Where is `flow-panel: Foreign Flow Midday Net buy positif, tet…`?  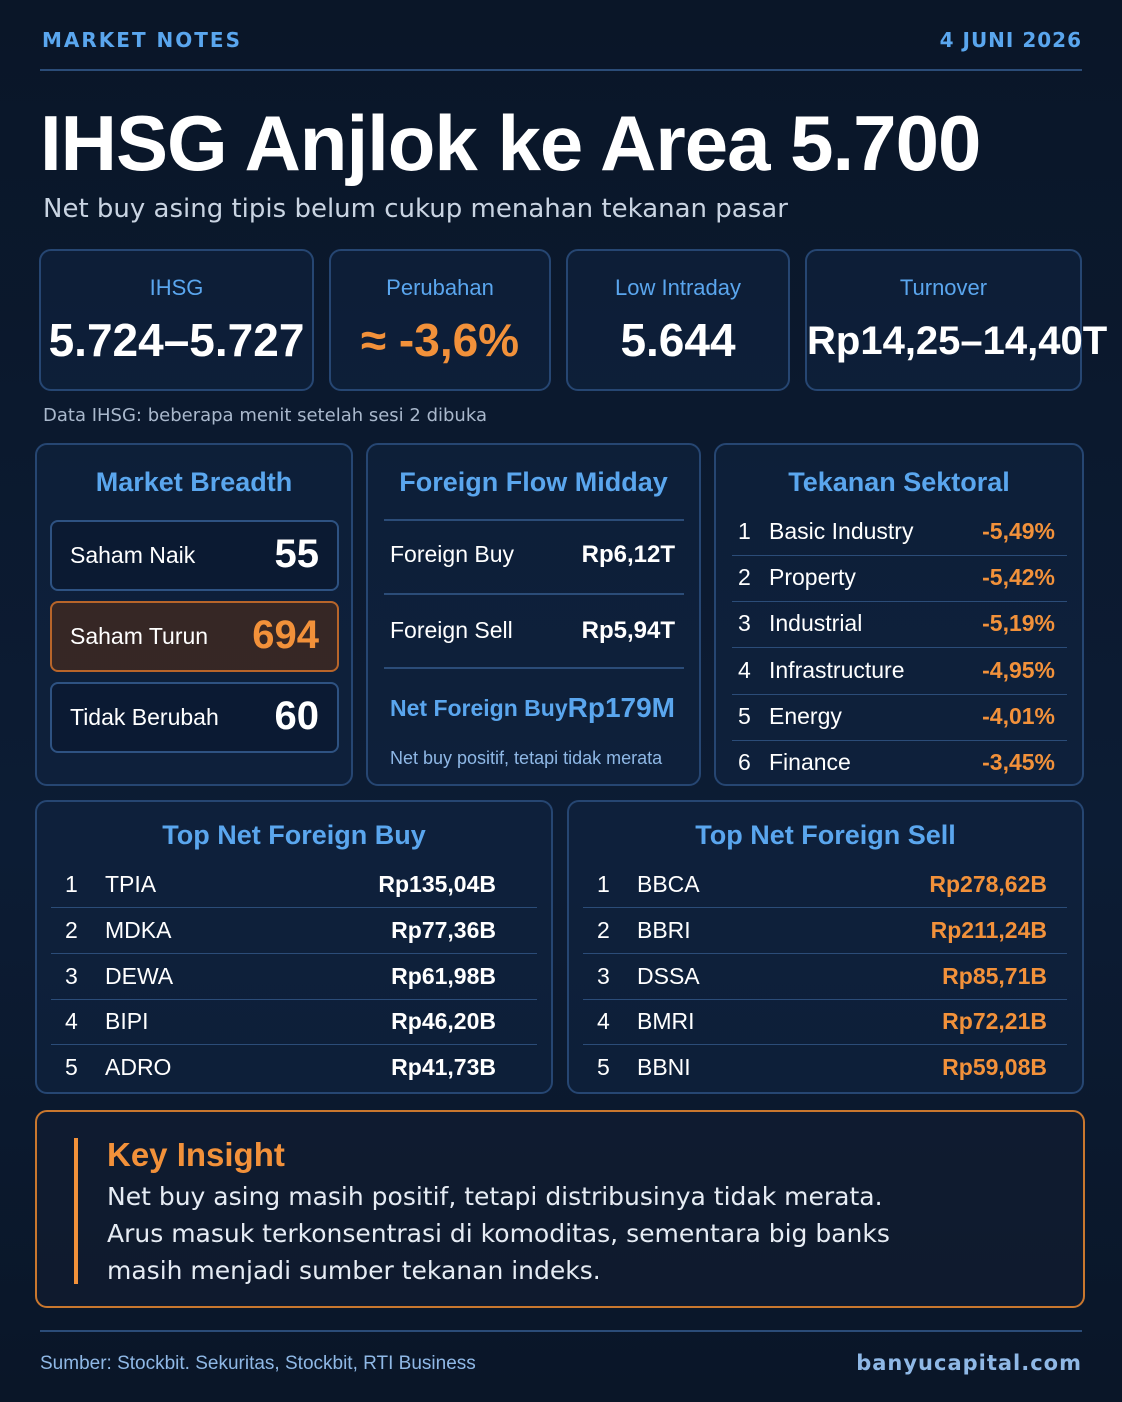 flow-panel: Foreign Flow Midday Net buy positif, tet… is located at coordinates (533, 614).